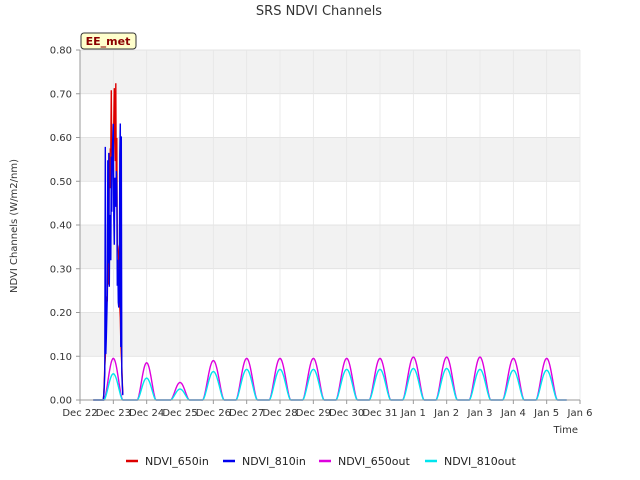 This screenshot has width=640, height=480. Describe the element at coordinates (108, 262) in the screenshot. I see `series-line-ndvi-810in` at that location.